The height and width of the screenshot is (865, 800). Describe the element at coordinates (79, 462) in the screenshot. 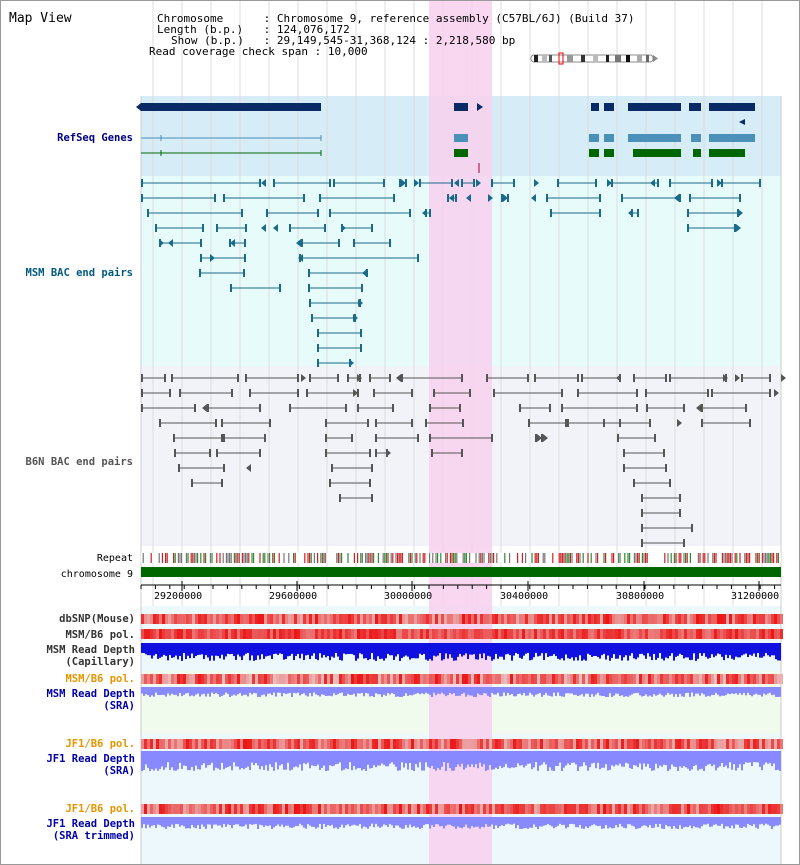

I see `track-label-b6n-bac: B6N BAC end pairs` at that location.